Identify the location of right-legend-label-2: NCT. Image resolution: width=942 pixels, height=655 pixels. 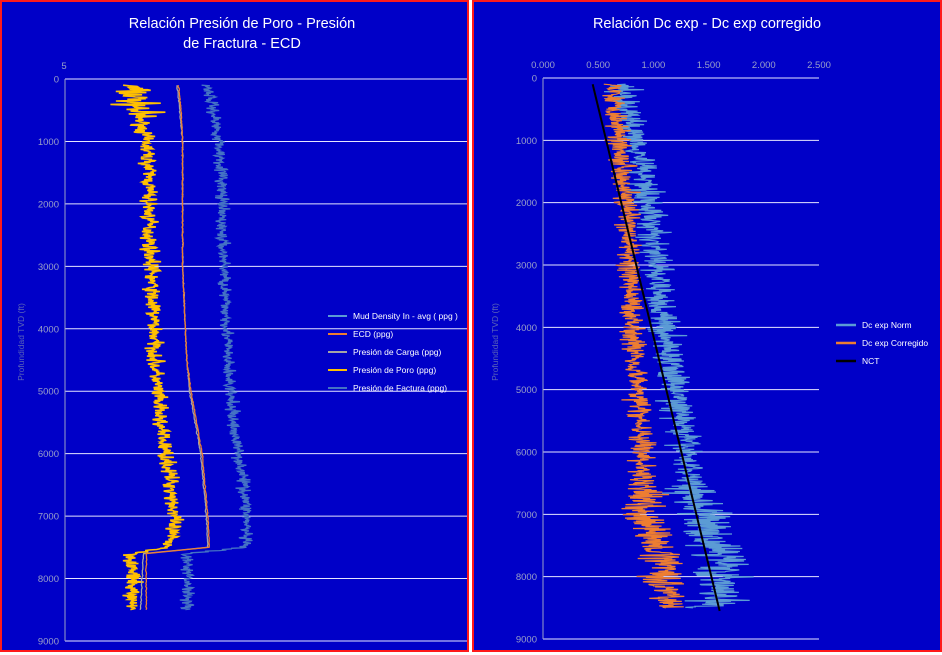
(870, 361).